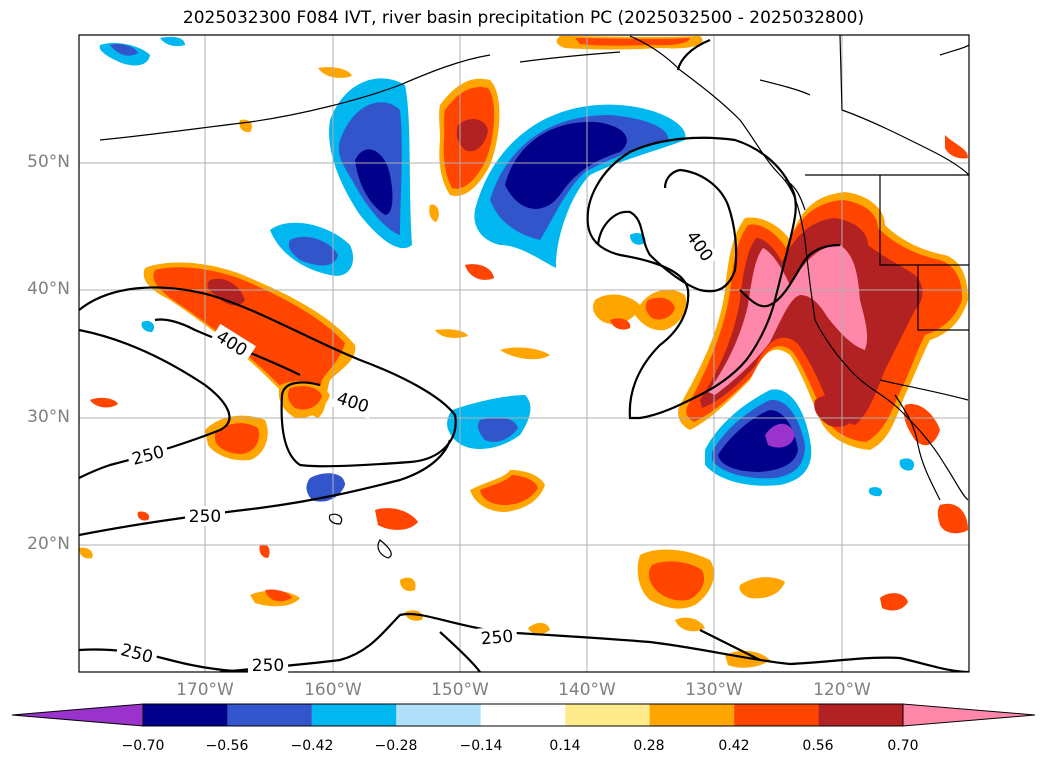  Describe the element at coordinates (352, 402) in the screenshot. I see `contour-label: 400` at that location.